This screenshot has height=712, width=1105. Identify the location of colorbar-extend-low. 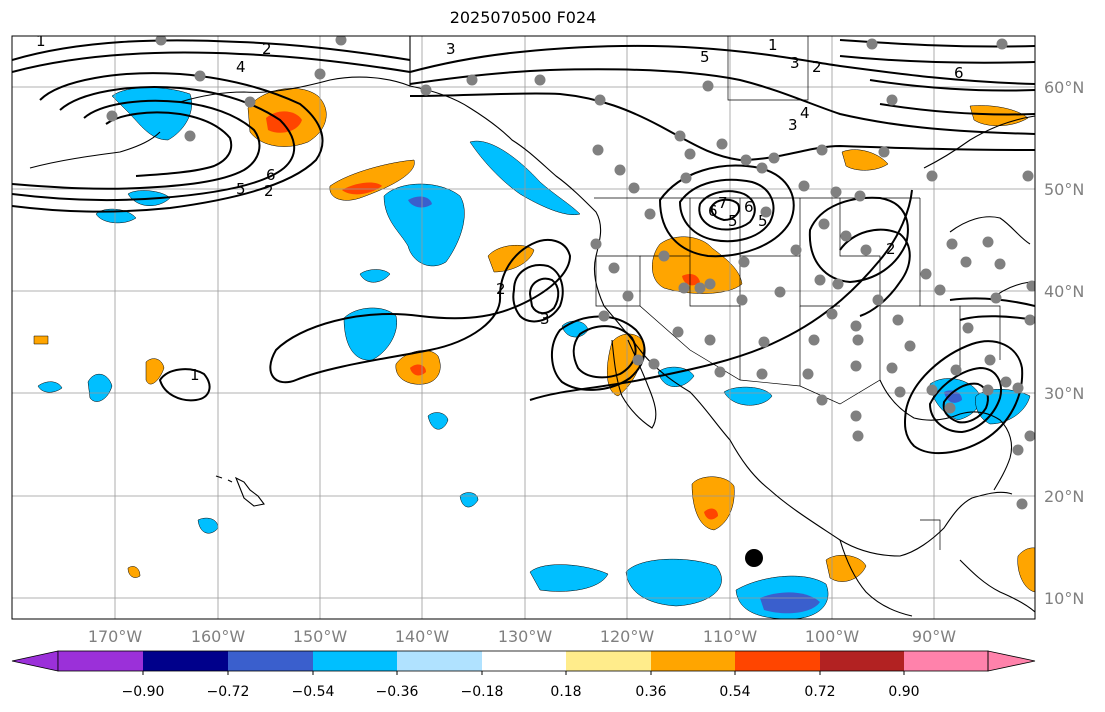
(35, 661).